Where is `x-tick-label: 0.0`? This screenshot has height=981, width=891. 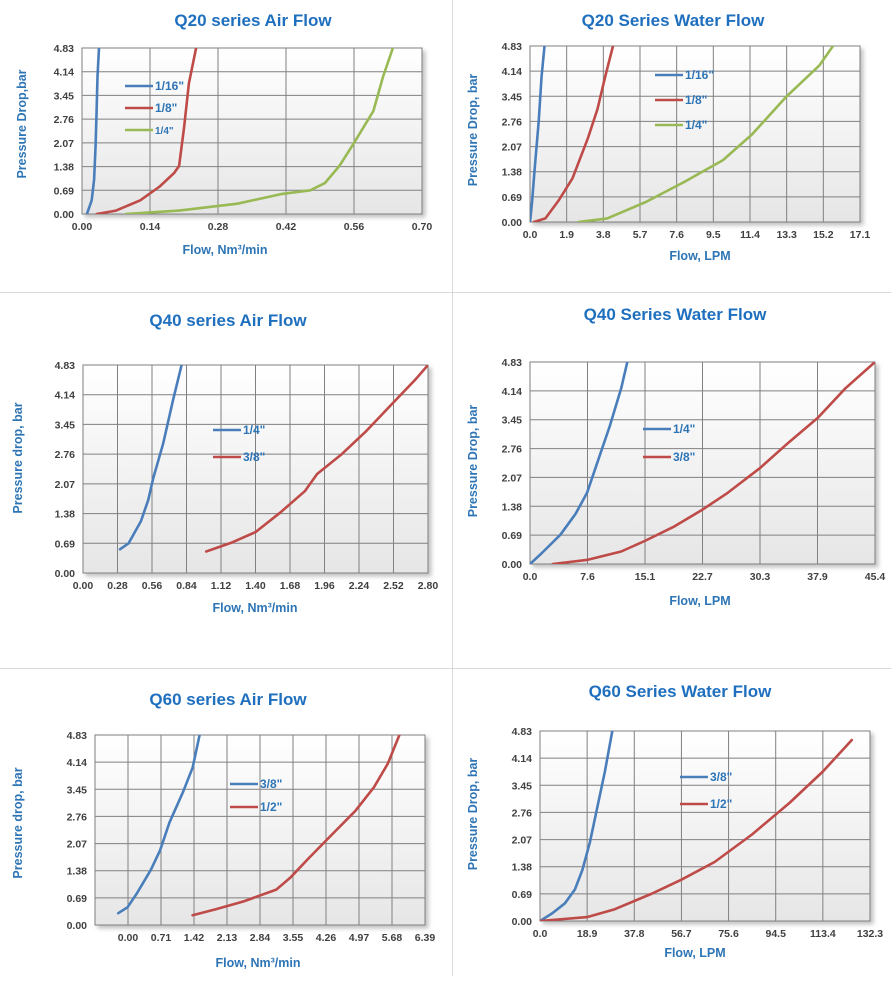
x-tick-label: 0.0 is located at coordinates (540, 934).